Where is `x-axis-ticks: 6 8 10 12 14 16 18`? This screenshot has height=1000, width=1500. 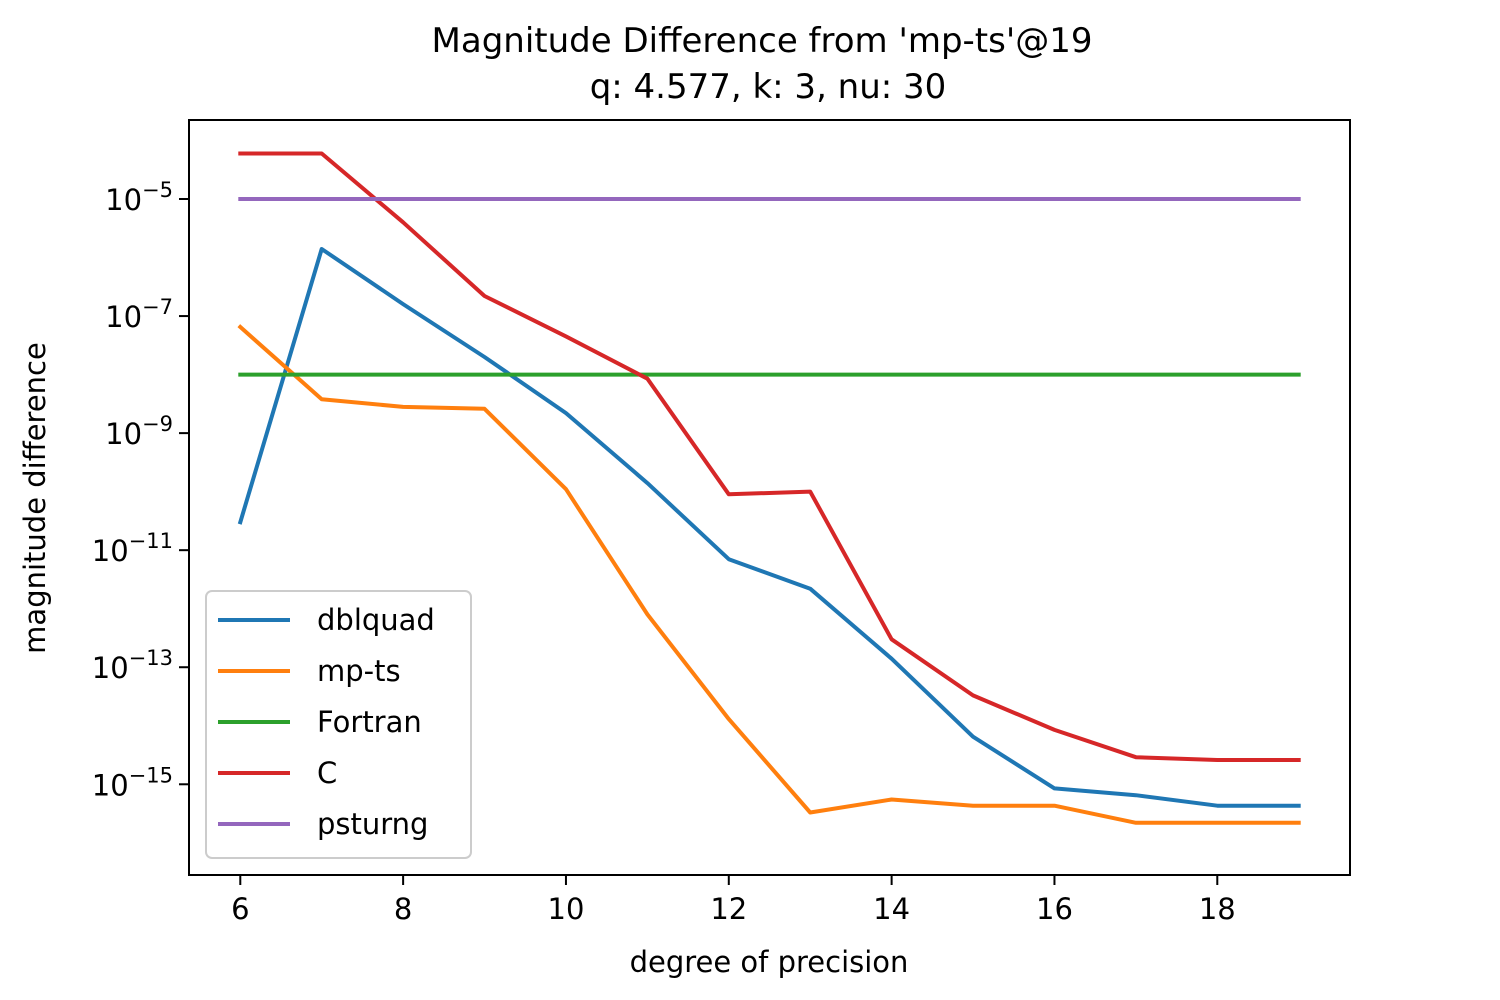
x-axis-ticks: 6 8 10 12 14 16 18 is located at coordinates (733, 900).